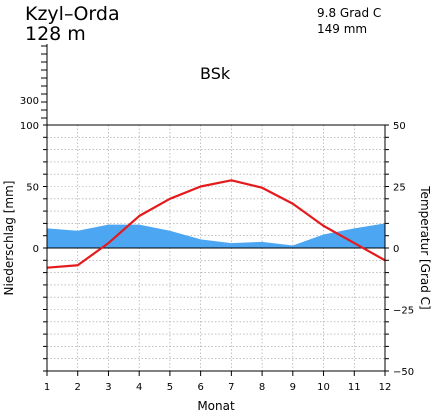  Describe the element at coordinates (425, 247) in the screenshot. I see `right-axis-title: Temperatur [Grad C]` at that location.